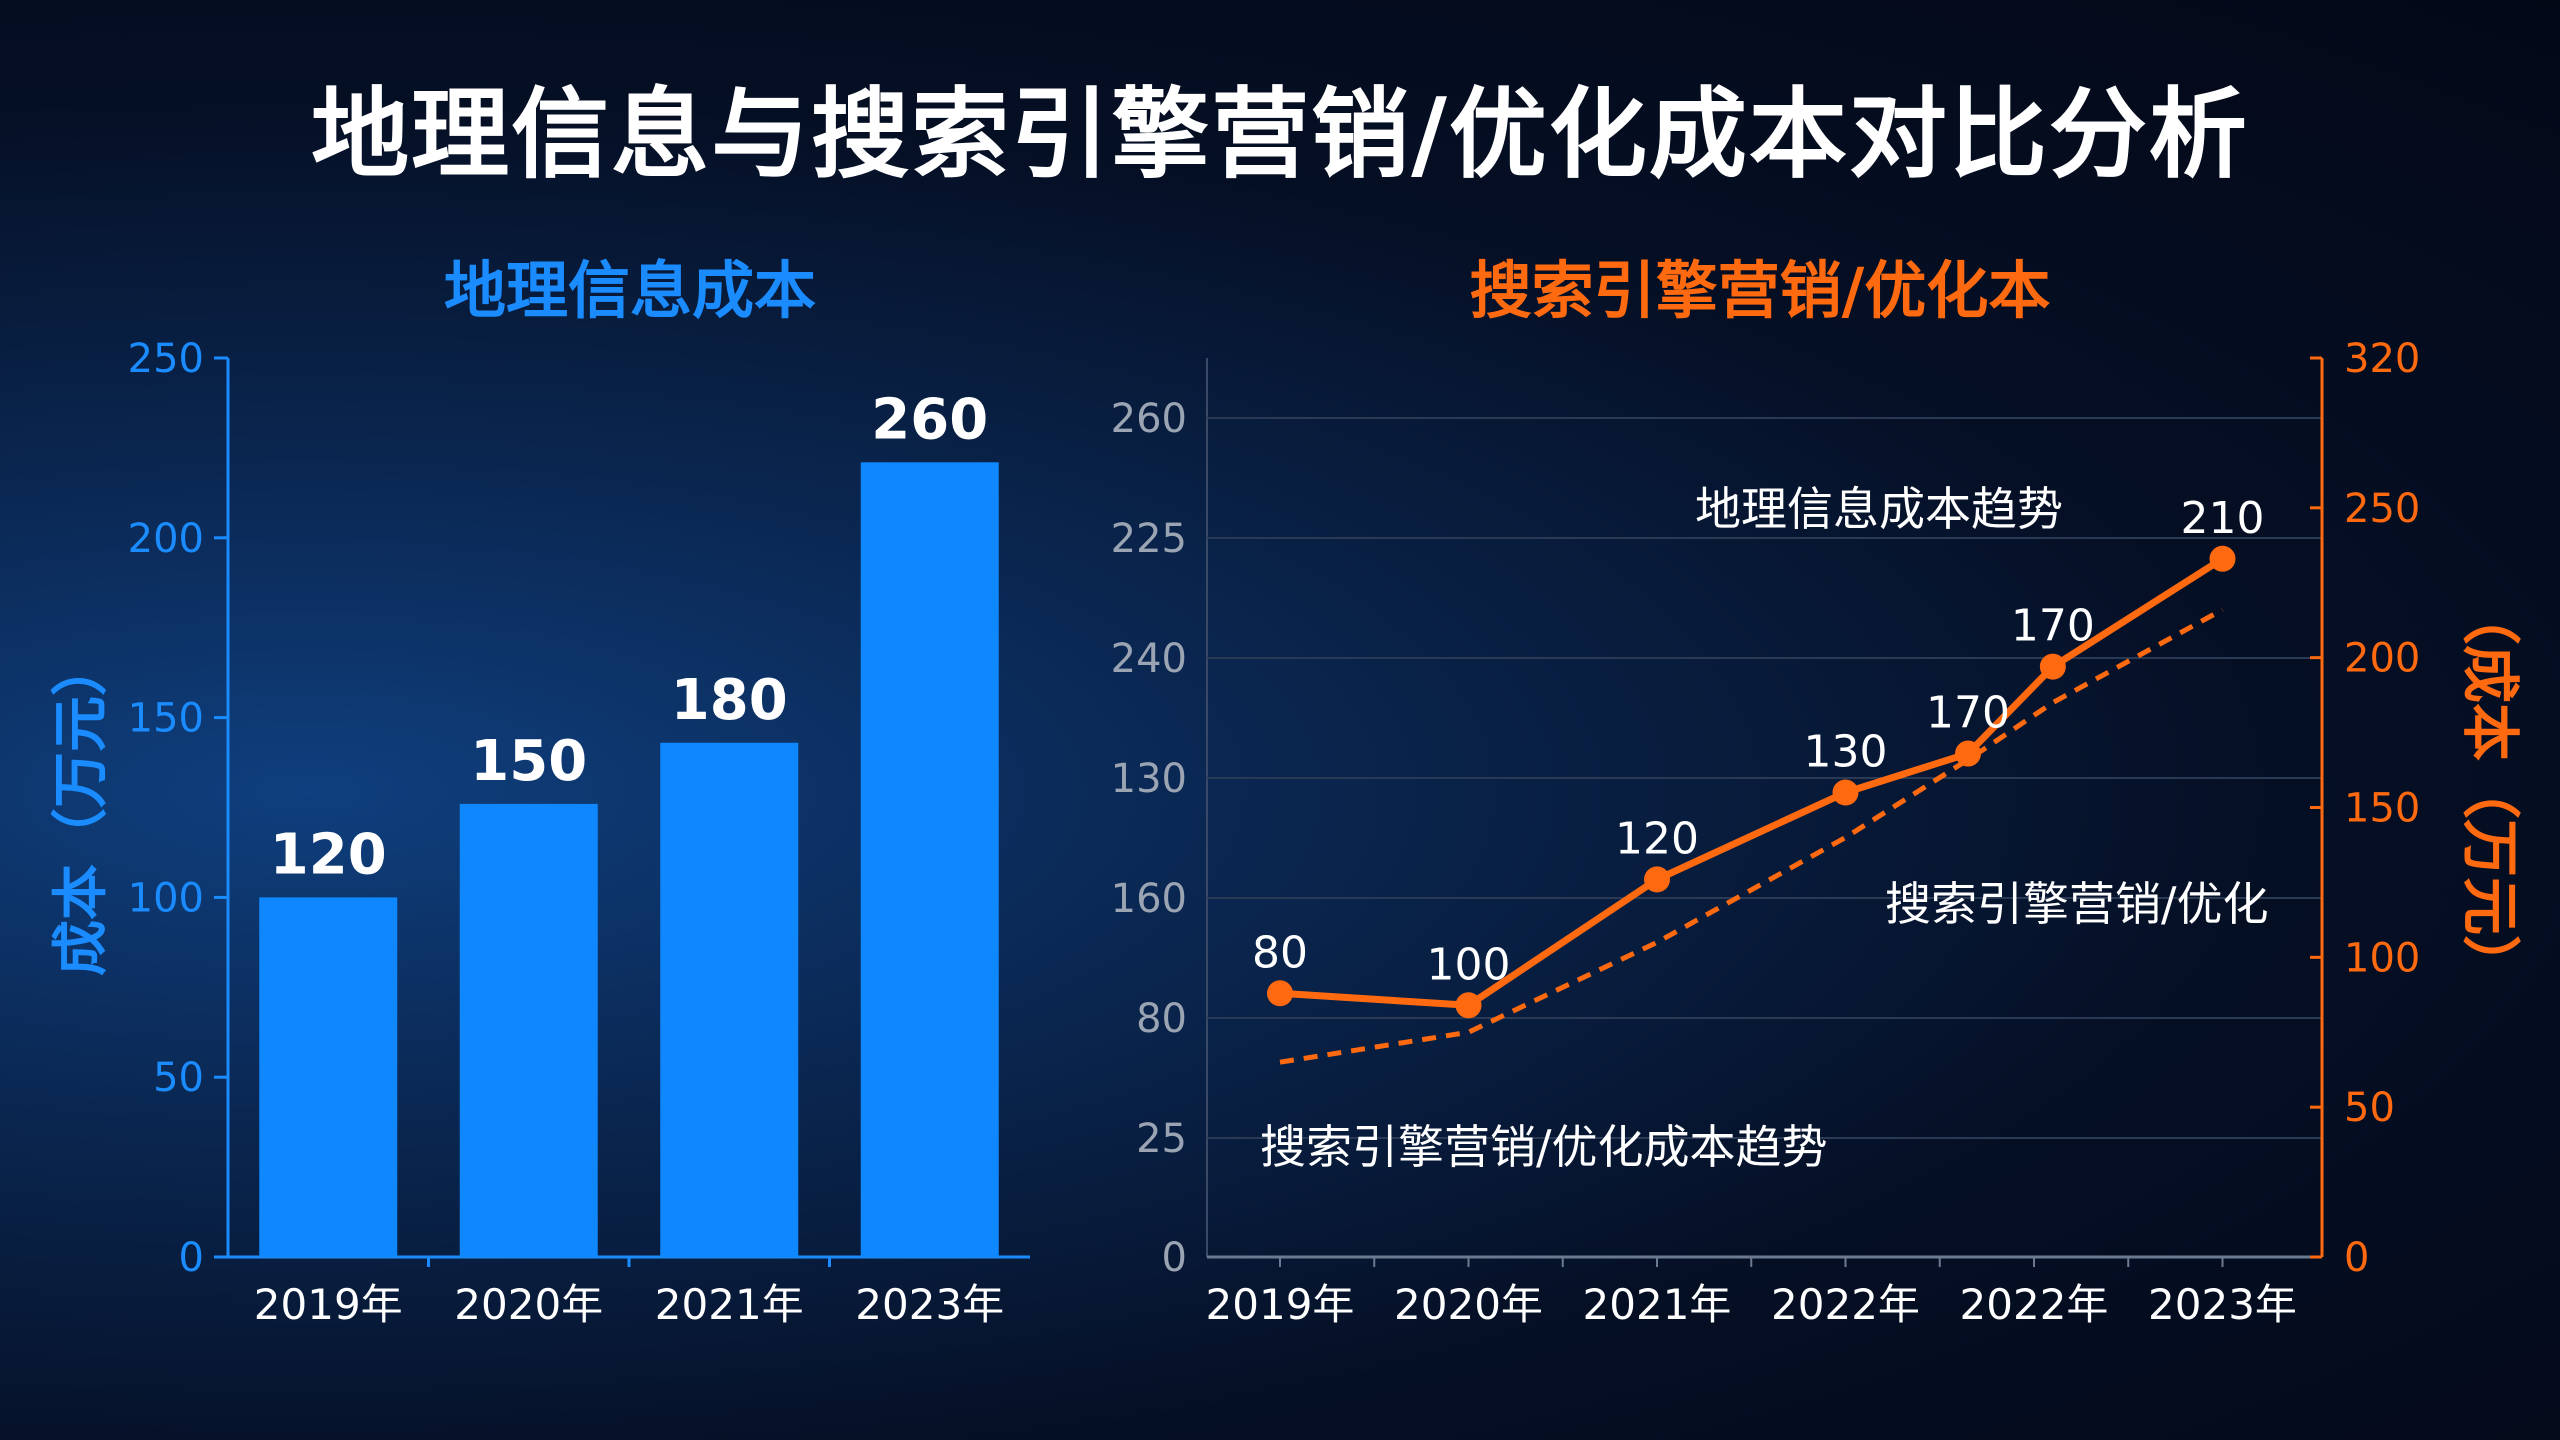 The width and height of the screenshot is (2560, 1440). Describe the element at coordinates (1846, 752) in the screenshot. I see `line-data-label: 130` at that location.